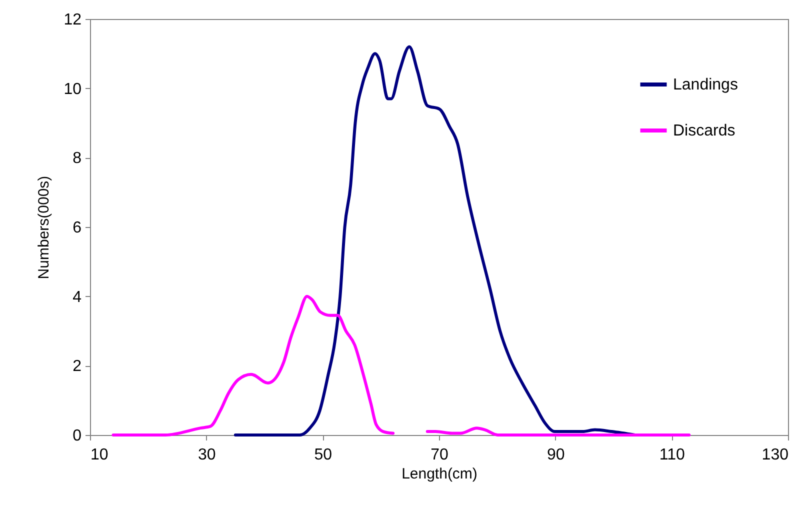 The height and width of the screenshot is (506, 810). Describe the element at coordinates (439, 455) in the screenshot. I see `x-tick-label: 70` at that location.